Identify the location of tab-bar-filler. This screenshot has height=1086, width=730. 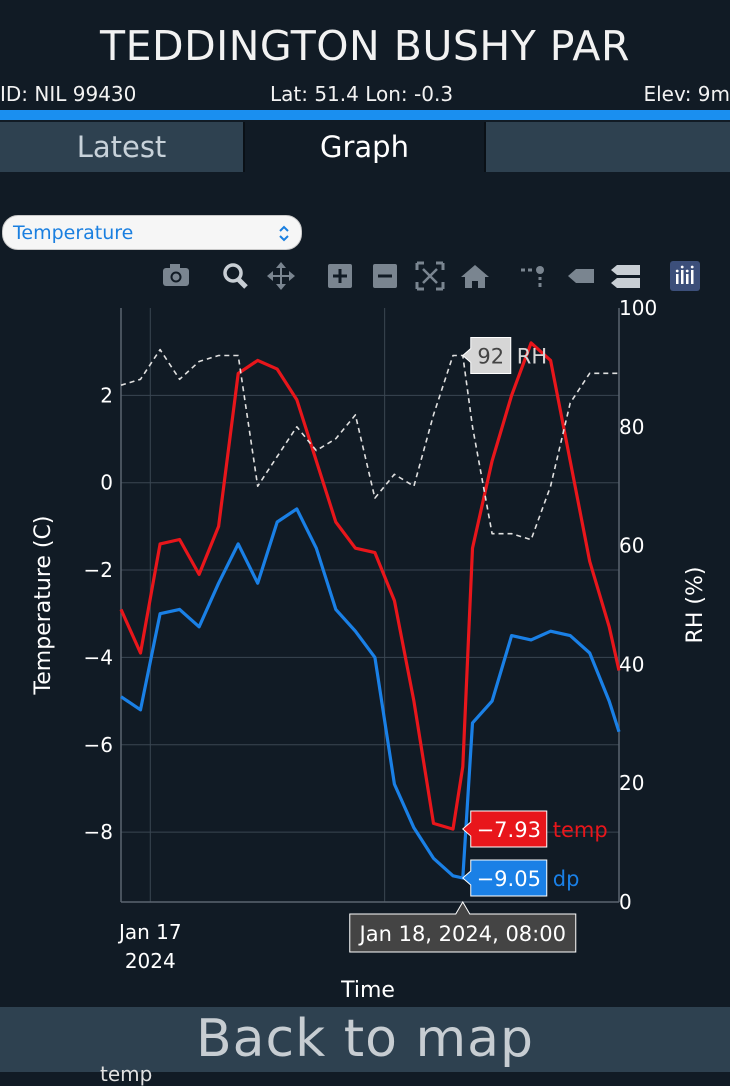
(608, 147).